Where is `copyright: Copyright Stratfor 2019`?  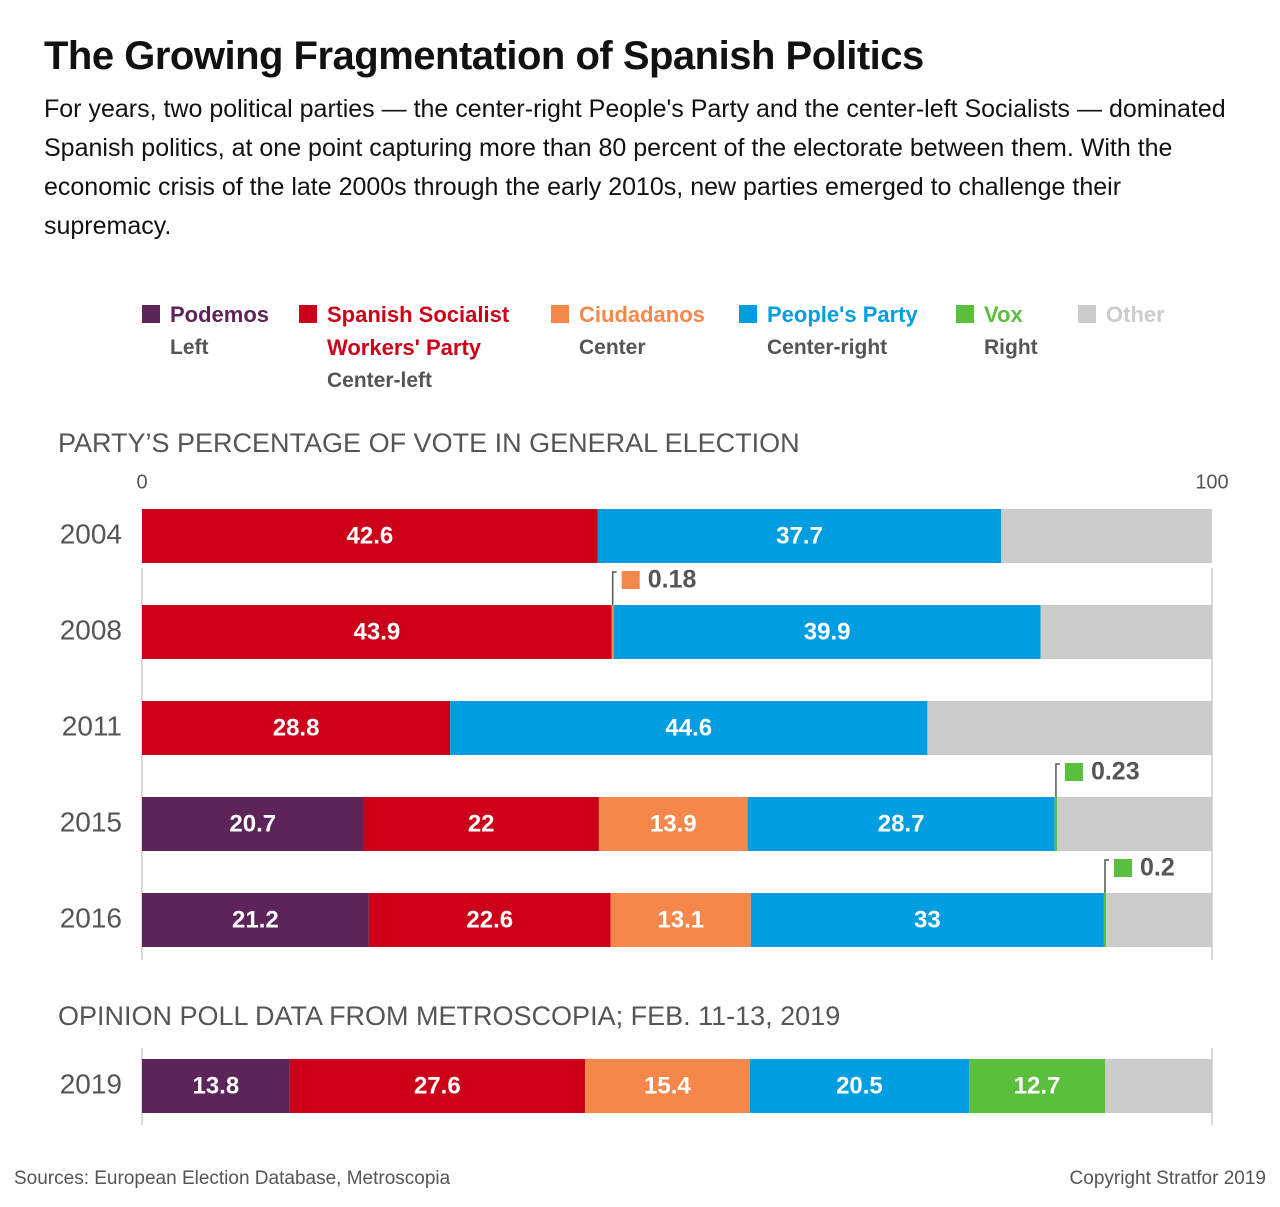
copyright: Copyright Stratfor 2019 is located at coordinates (1167, 1178).